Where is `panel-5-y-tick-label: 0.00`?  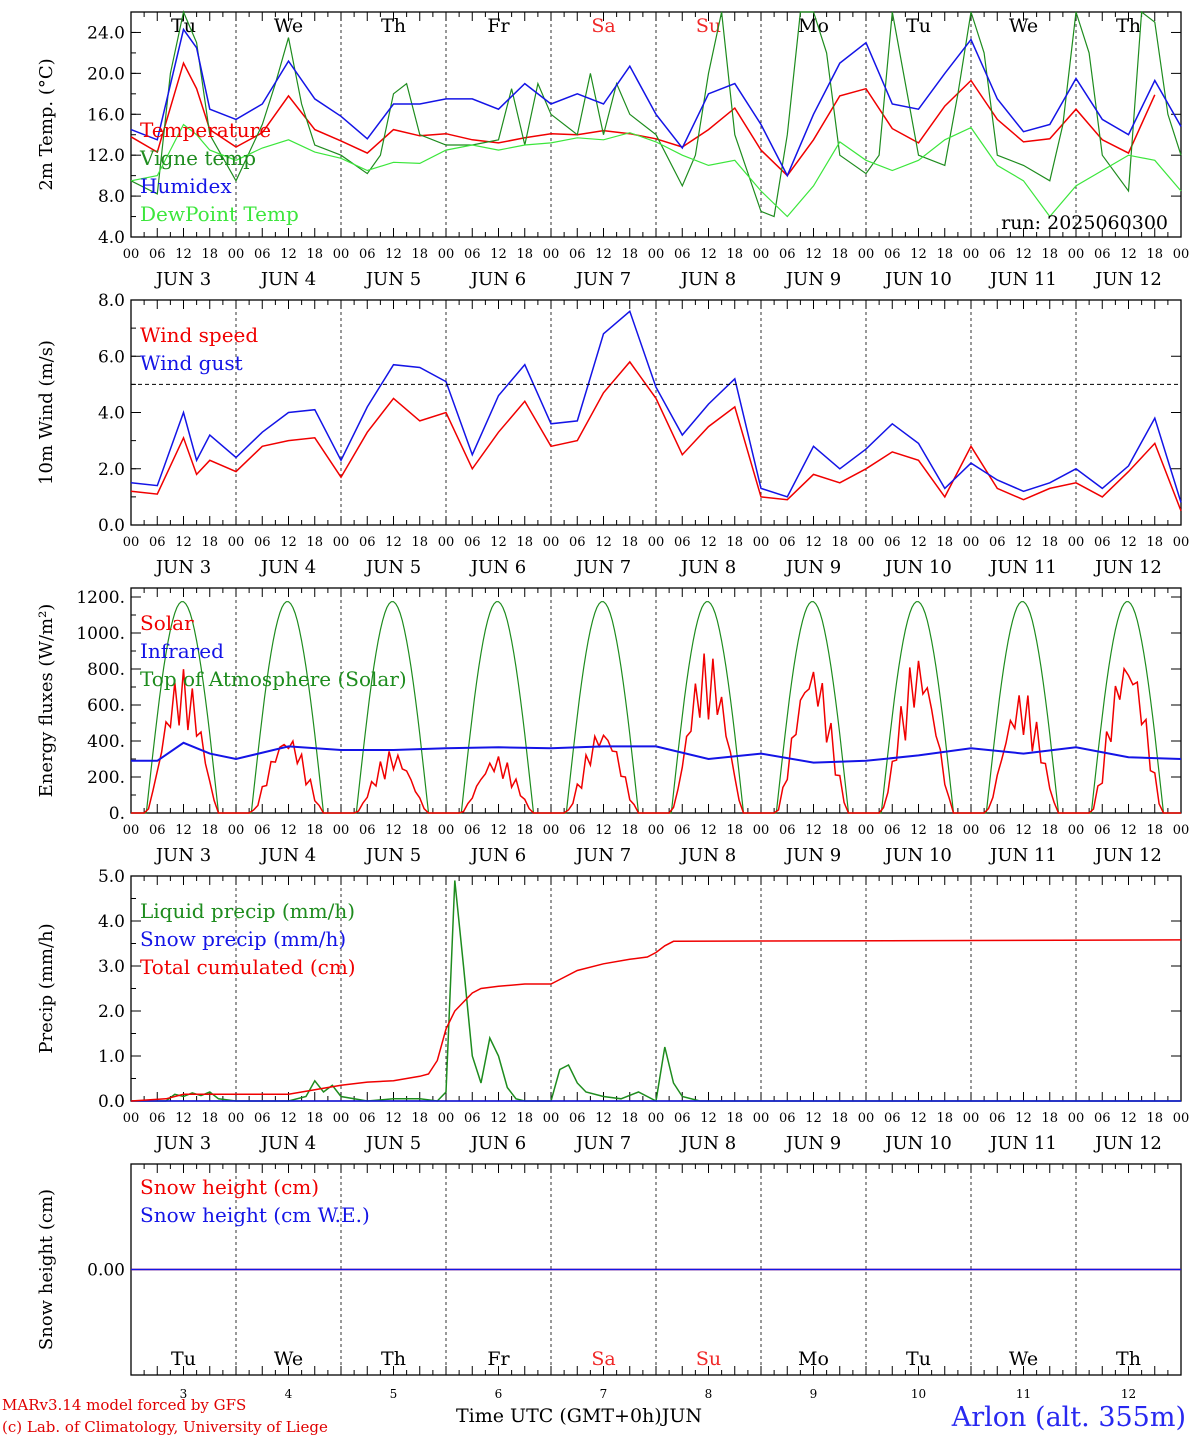 panel-5-y-tick-label: 0.00 is located at coordinates (106, 1271).